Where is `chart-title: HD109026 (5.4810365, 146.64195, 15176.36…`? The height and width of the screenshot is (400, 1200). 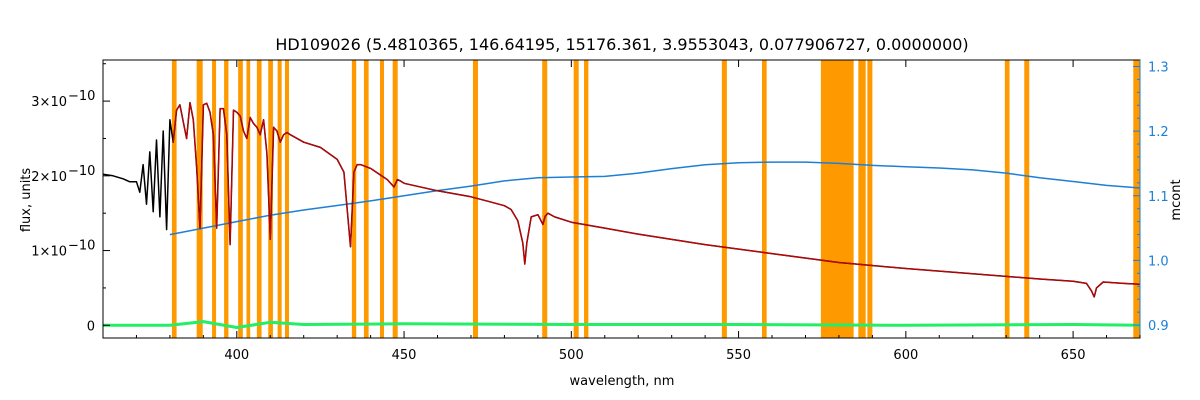
chart-title: HD109026 (5.4810365, 146.64195, 15176.36… is located at coordinates (621, 44).